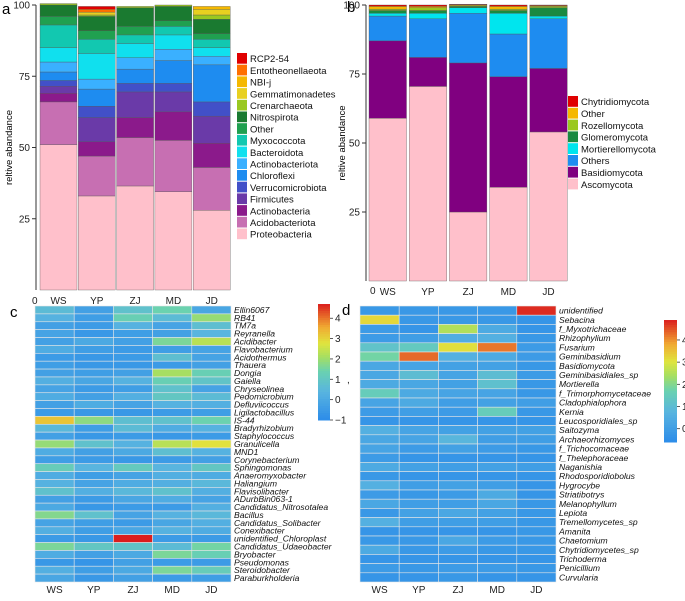  Describe the element at coordinates (270, 476) in the screenshot. I see `panel-c-row-label: Anaeromyxobacter` at that location.